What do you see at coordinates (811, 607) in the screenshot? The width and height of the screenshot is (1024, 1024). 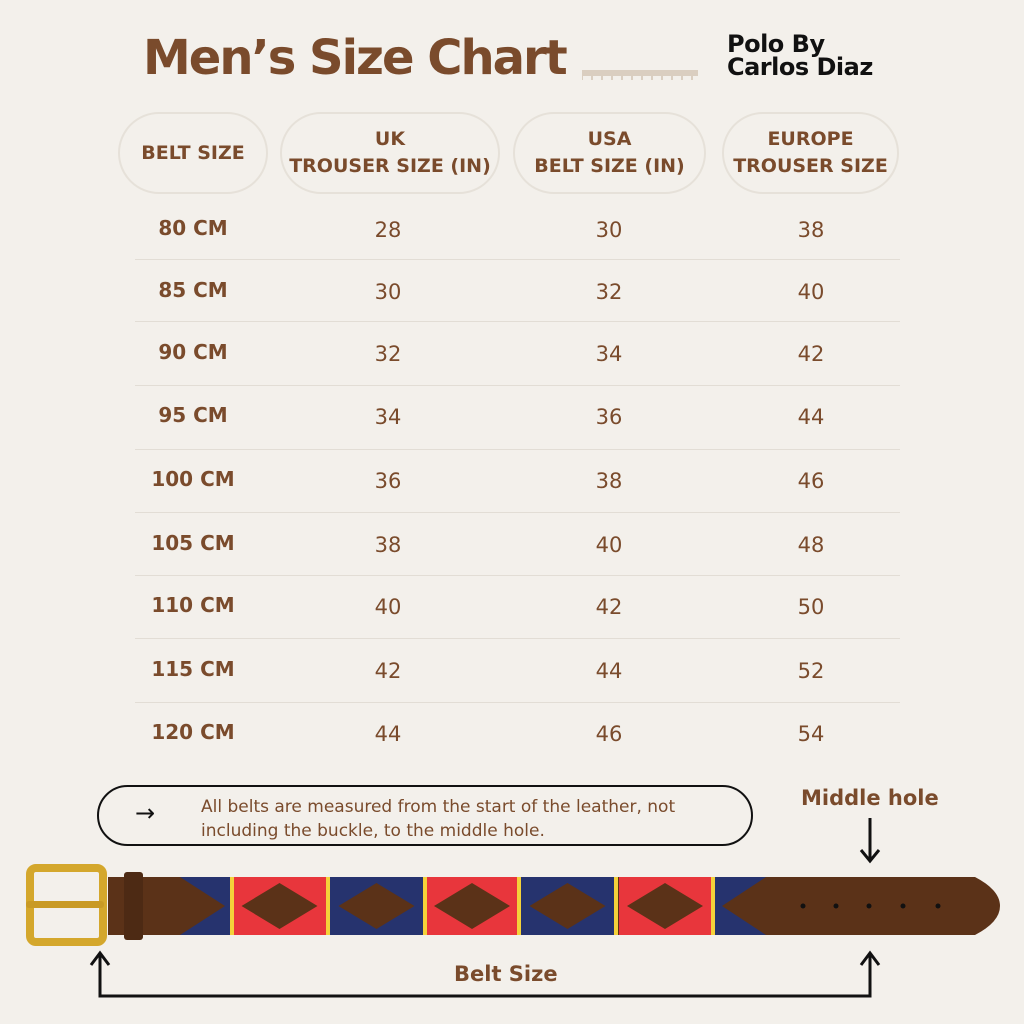 I see `table-cell: 50` at bounding box center [811, 607].